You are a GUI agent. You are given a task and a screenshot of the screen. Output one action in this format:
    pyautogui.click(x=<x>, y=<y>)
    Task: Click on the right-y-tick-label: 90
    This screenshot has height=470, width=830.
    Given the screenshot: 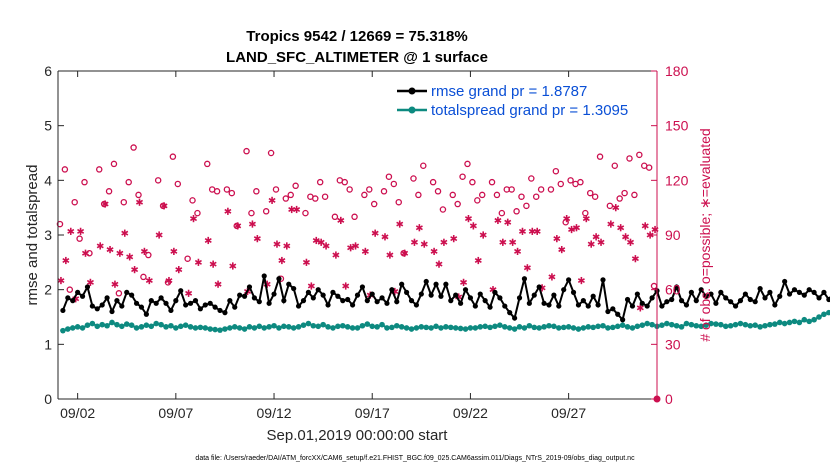 What is the action you would take?
    pyautogui.click(x=673, y=235)
    